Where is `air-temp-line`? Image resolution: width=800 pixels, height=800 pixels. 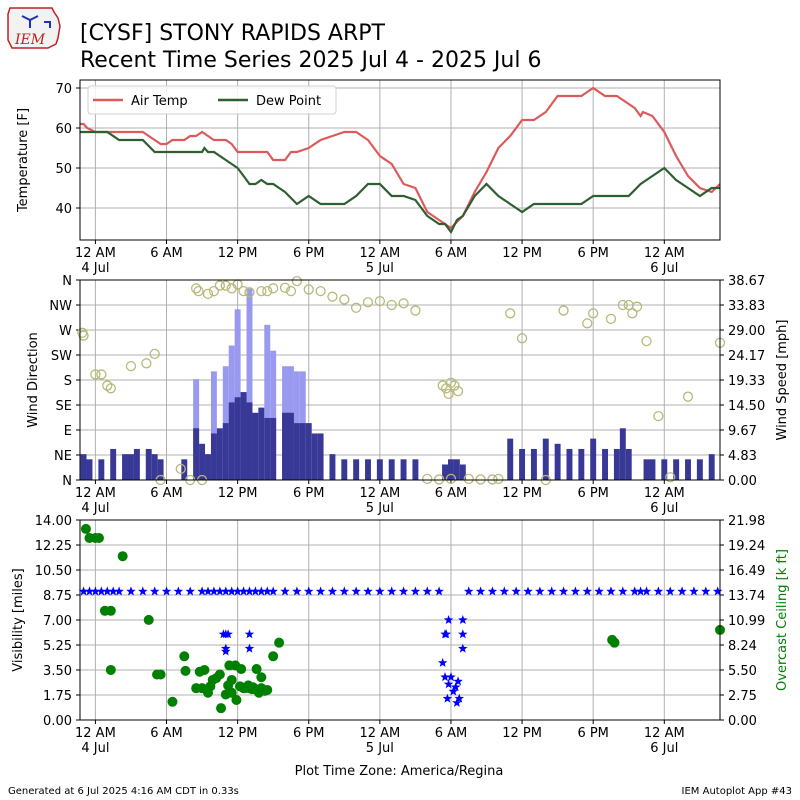
air-temp-line is located at coordinates (400, 158).